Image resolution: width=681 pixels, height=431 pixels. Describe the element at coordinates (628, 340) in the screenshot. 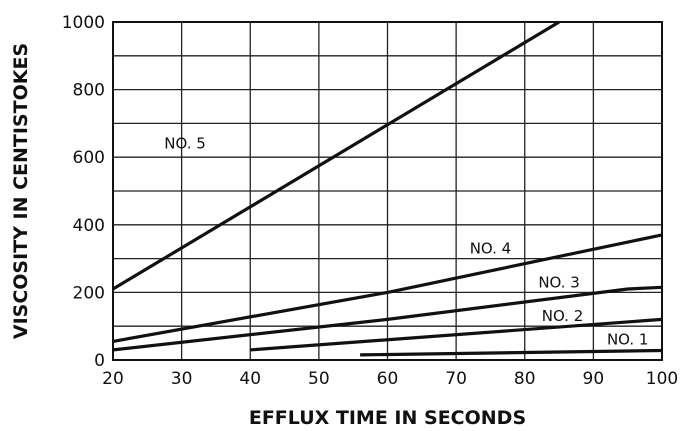

I see `series-label: NO. 1` at that location.